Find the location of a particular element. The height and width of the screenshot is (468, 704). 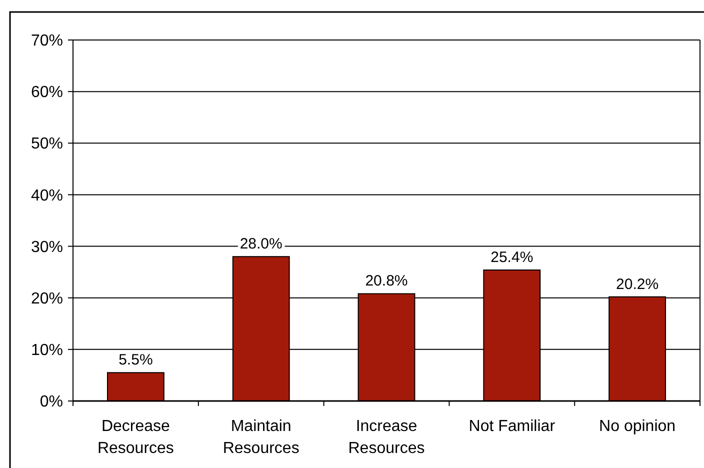

y-tick-label: 40% is located at coordinates (46, 195).